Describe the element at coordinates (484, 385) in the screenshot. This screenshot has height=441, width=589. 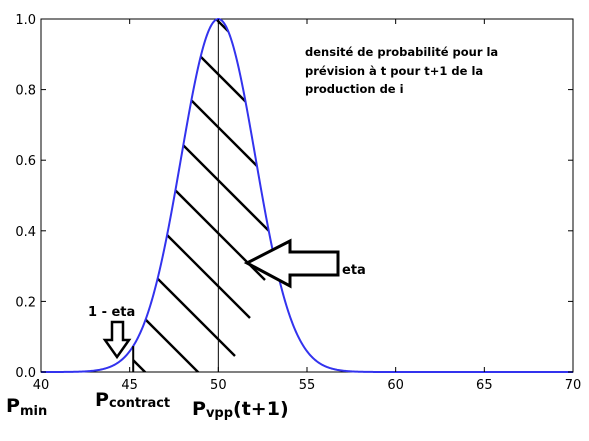
I see `x-tick-label: 65` at that location.